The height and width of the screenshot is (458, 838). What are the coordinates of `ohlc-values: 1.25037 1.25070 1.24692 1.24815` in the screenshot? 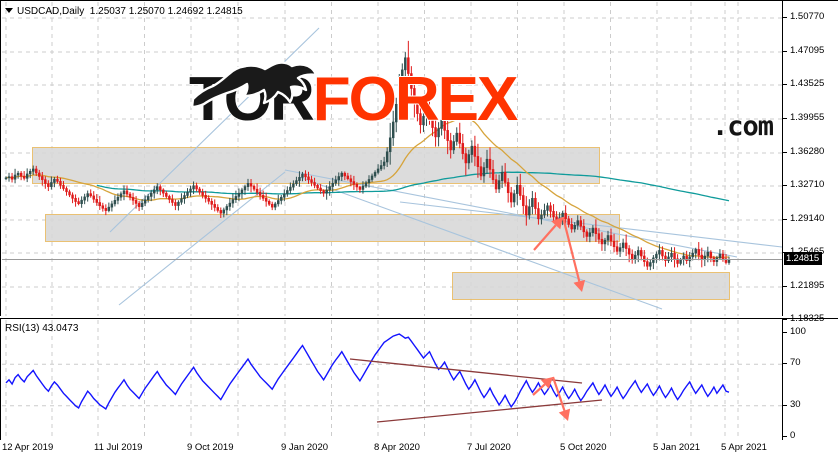 It's located at (166, 11).